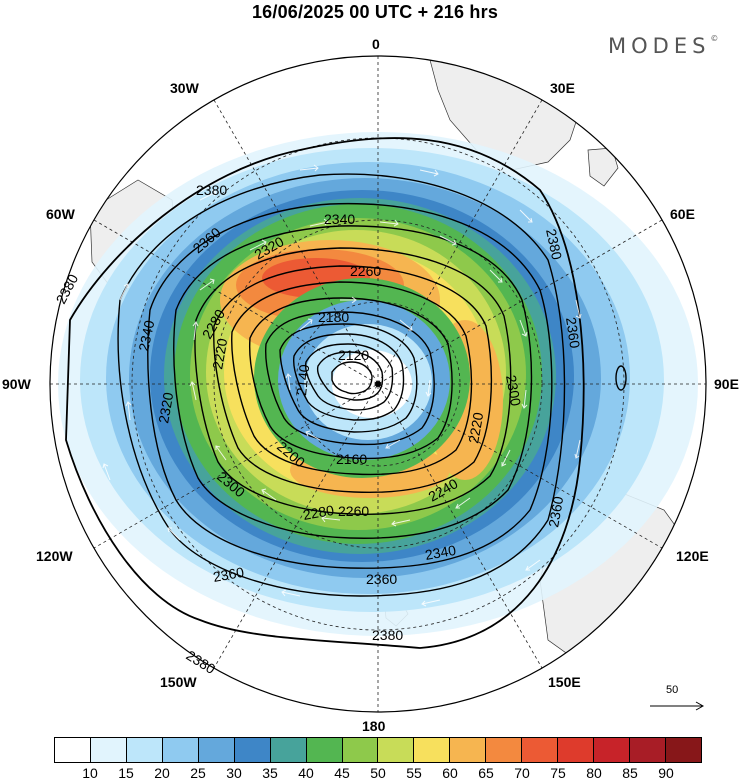  I want to click on lon-label-60e: 60E, so click(682, 214).